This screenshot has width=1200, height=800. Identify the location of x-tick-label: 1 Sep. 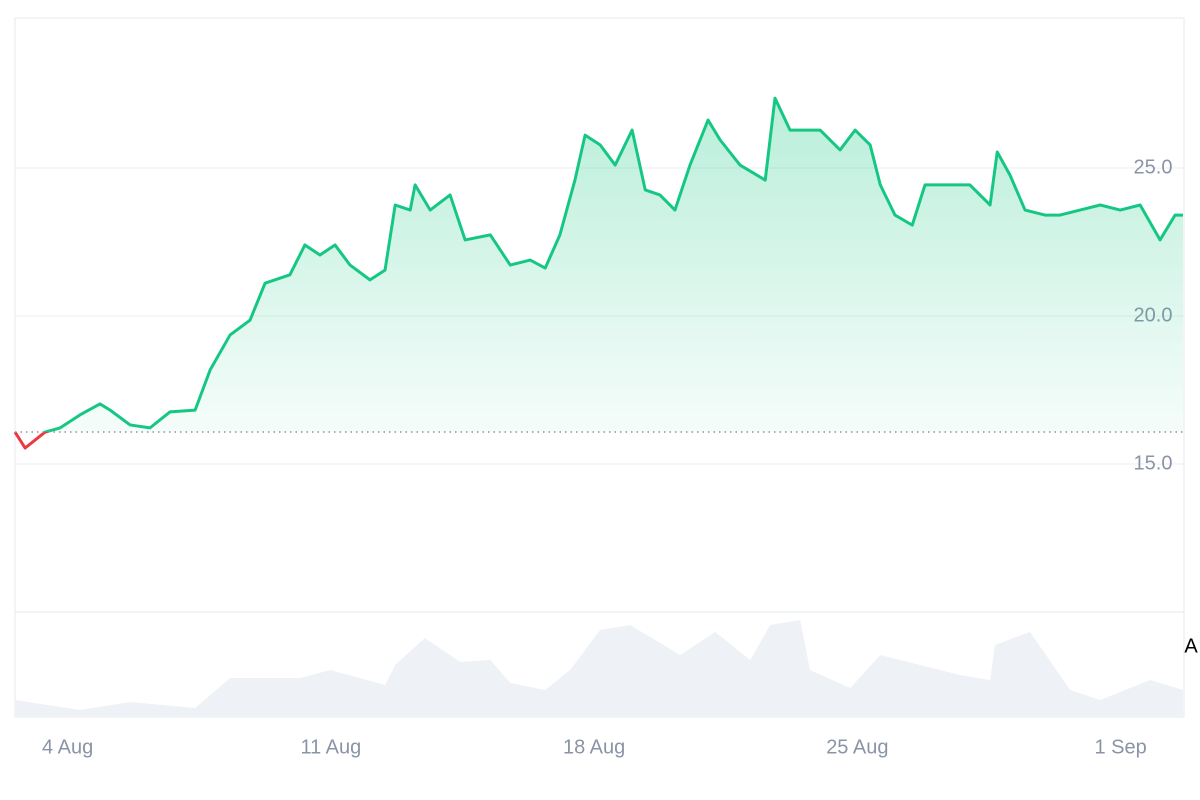
(1120, 747).